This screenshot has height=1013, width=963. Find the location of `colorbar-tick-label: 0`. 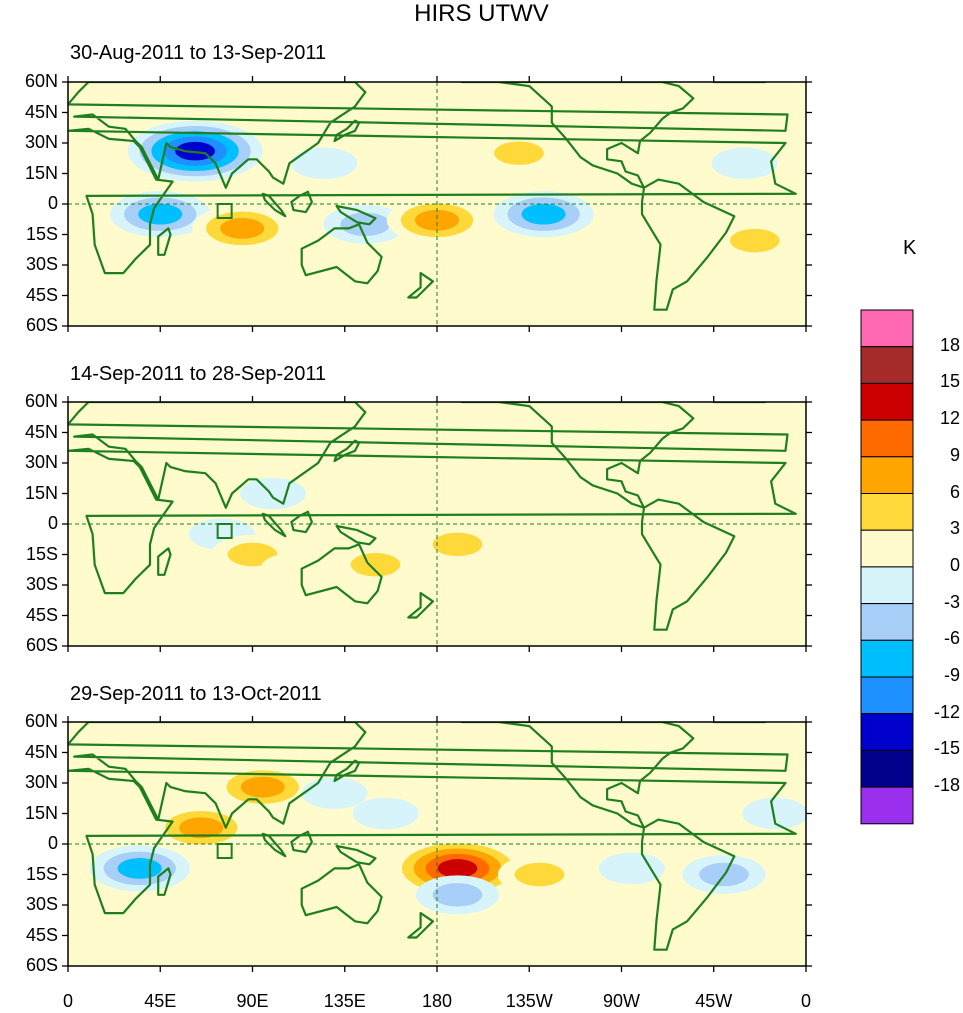

colorbar-tick-label: 0 is located at coordinates (954, 564).